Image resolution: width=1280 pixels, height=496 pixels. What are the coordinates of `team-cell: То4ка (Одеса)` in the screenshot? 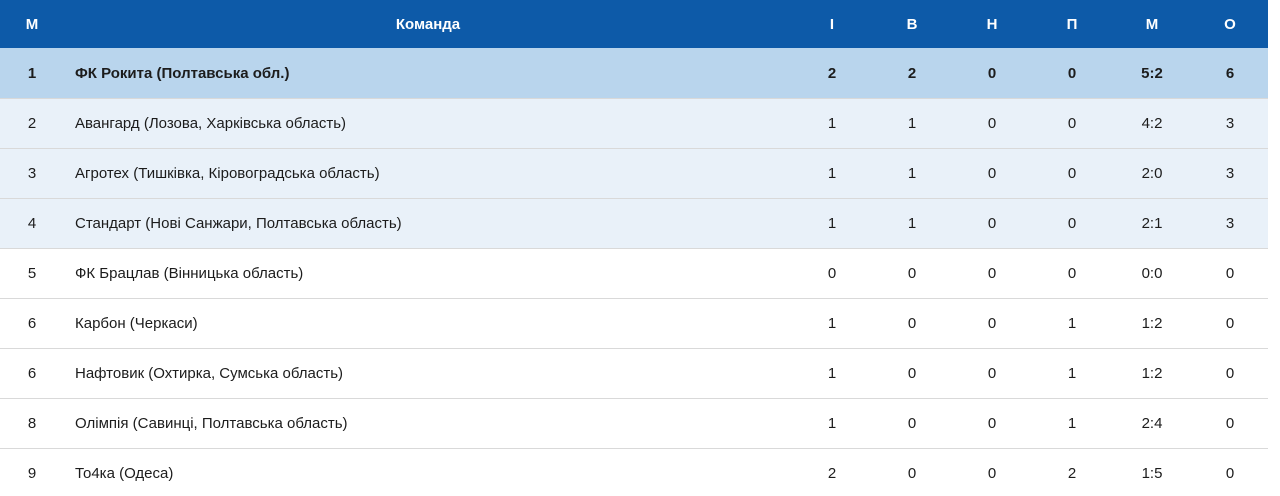 It's located at (124, 473).